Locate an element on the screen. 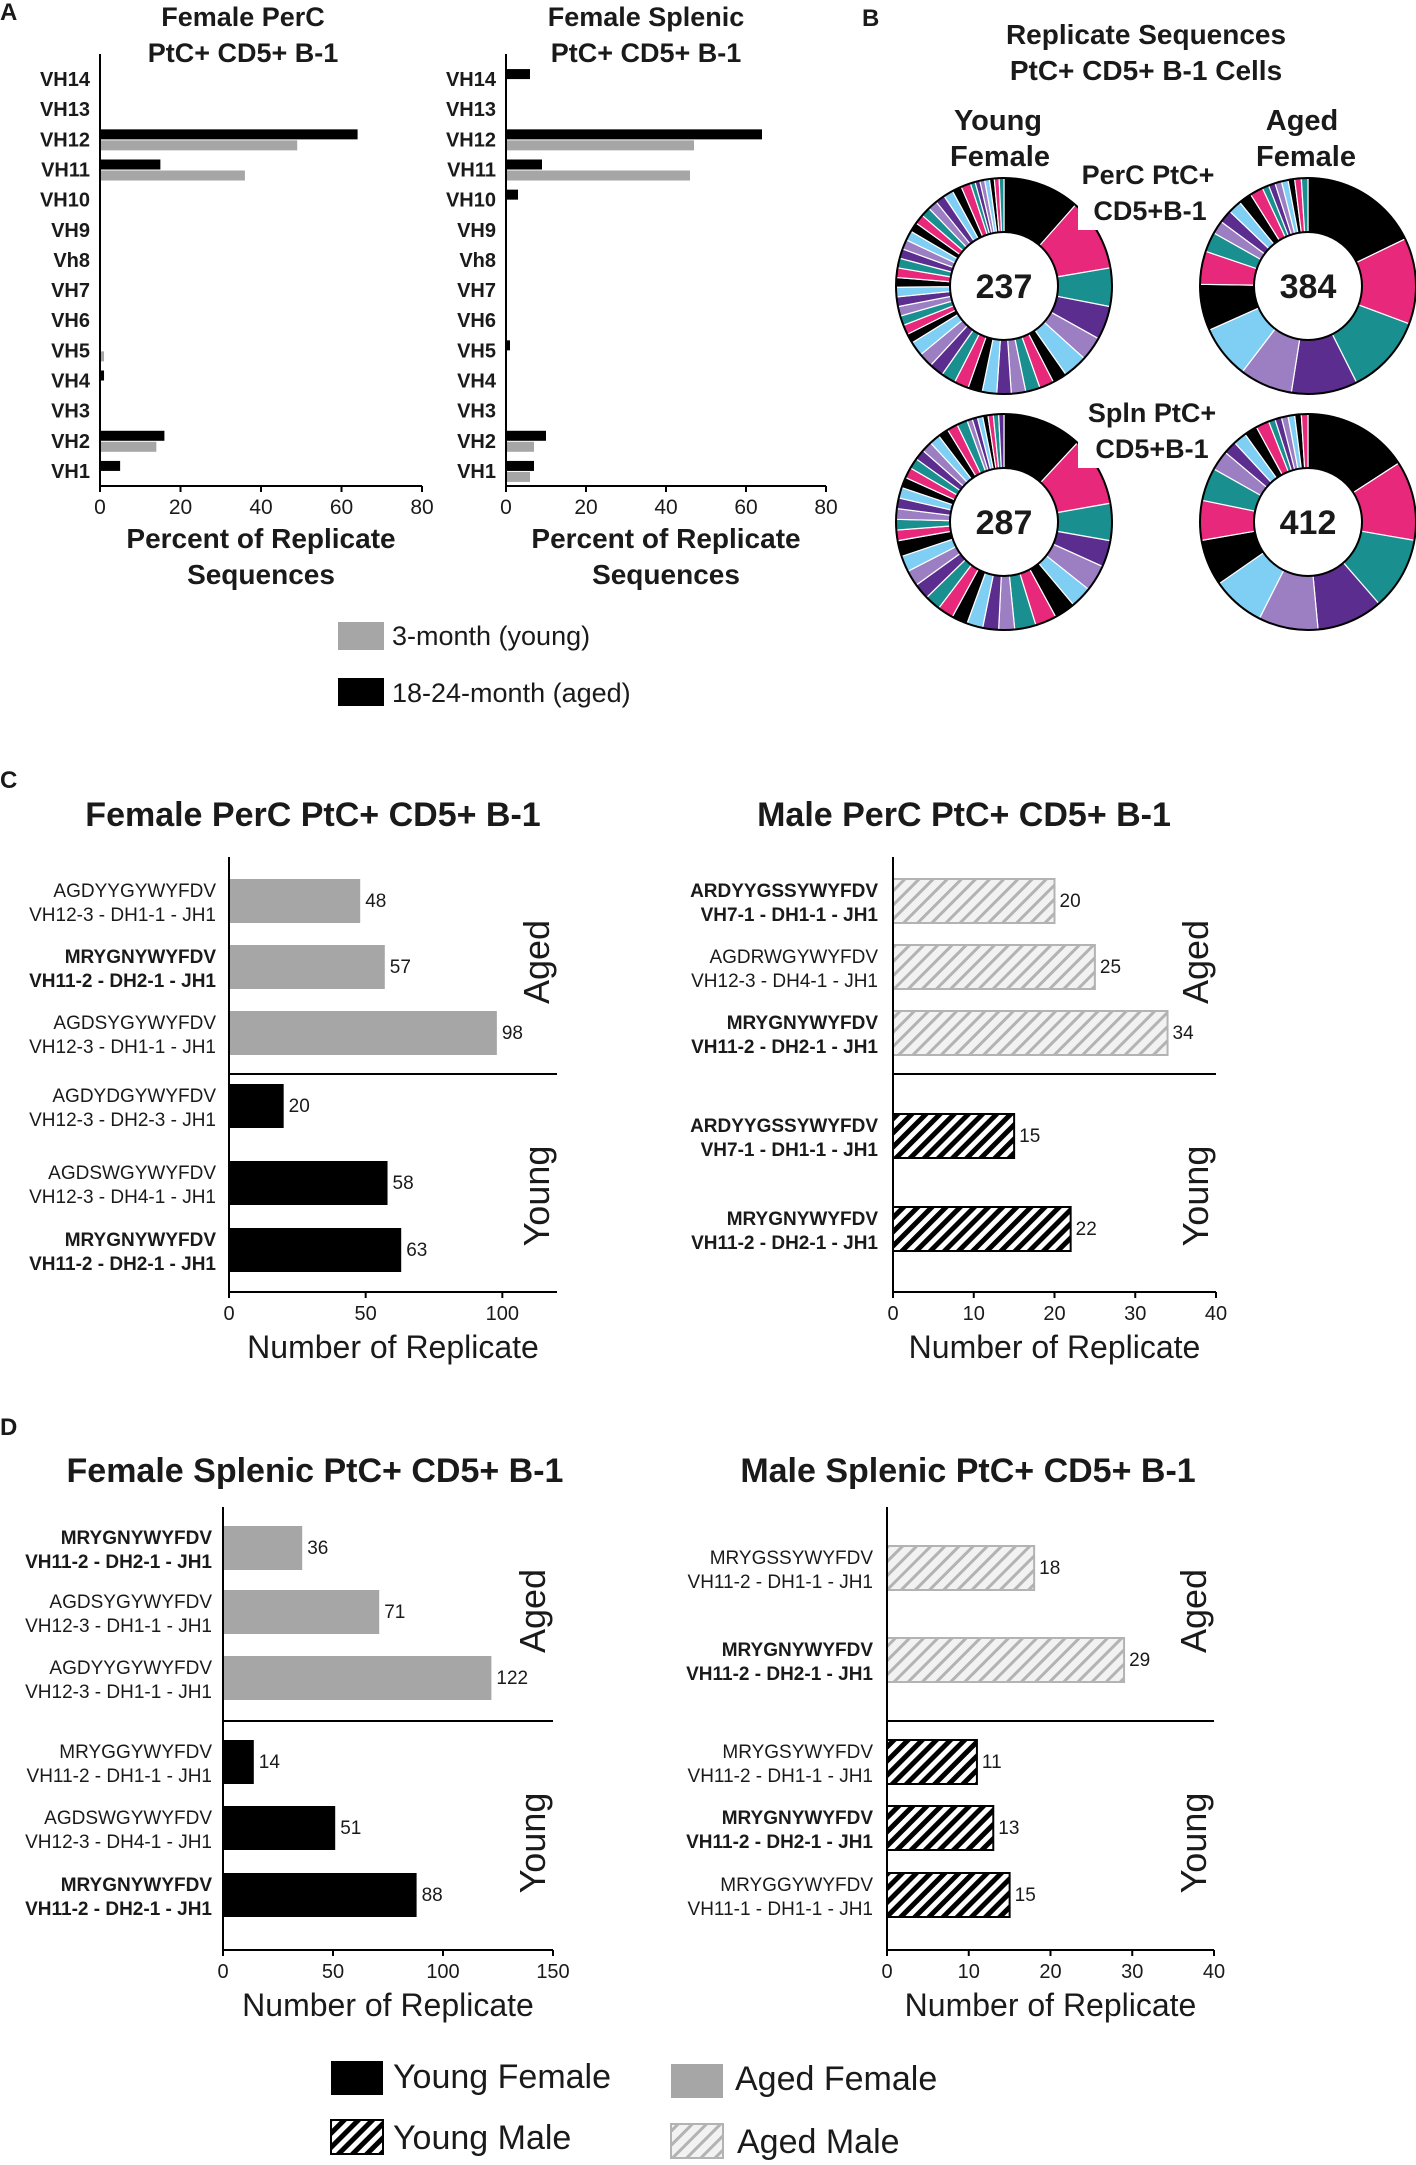  bar-value-label: 20 is located at coordinates (299, 1106).